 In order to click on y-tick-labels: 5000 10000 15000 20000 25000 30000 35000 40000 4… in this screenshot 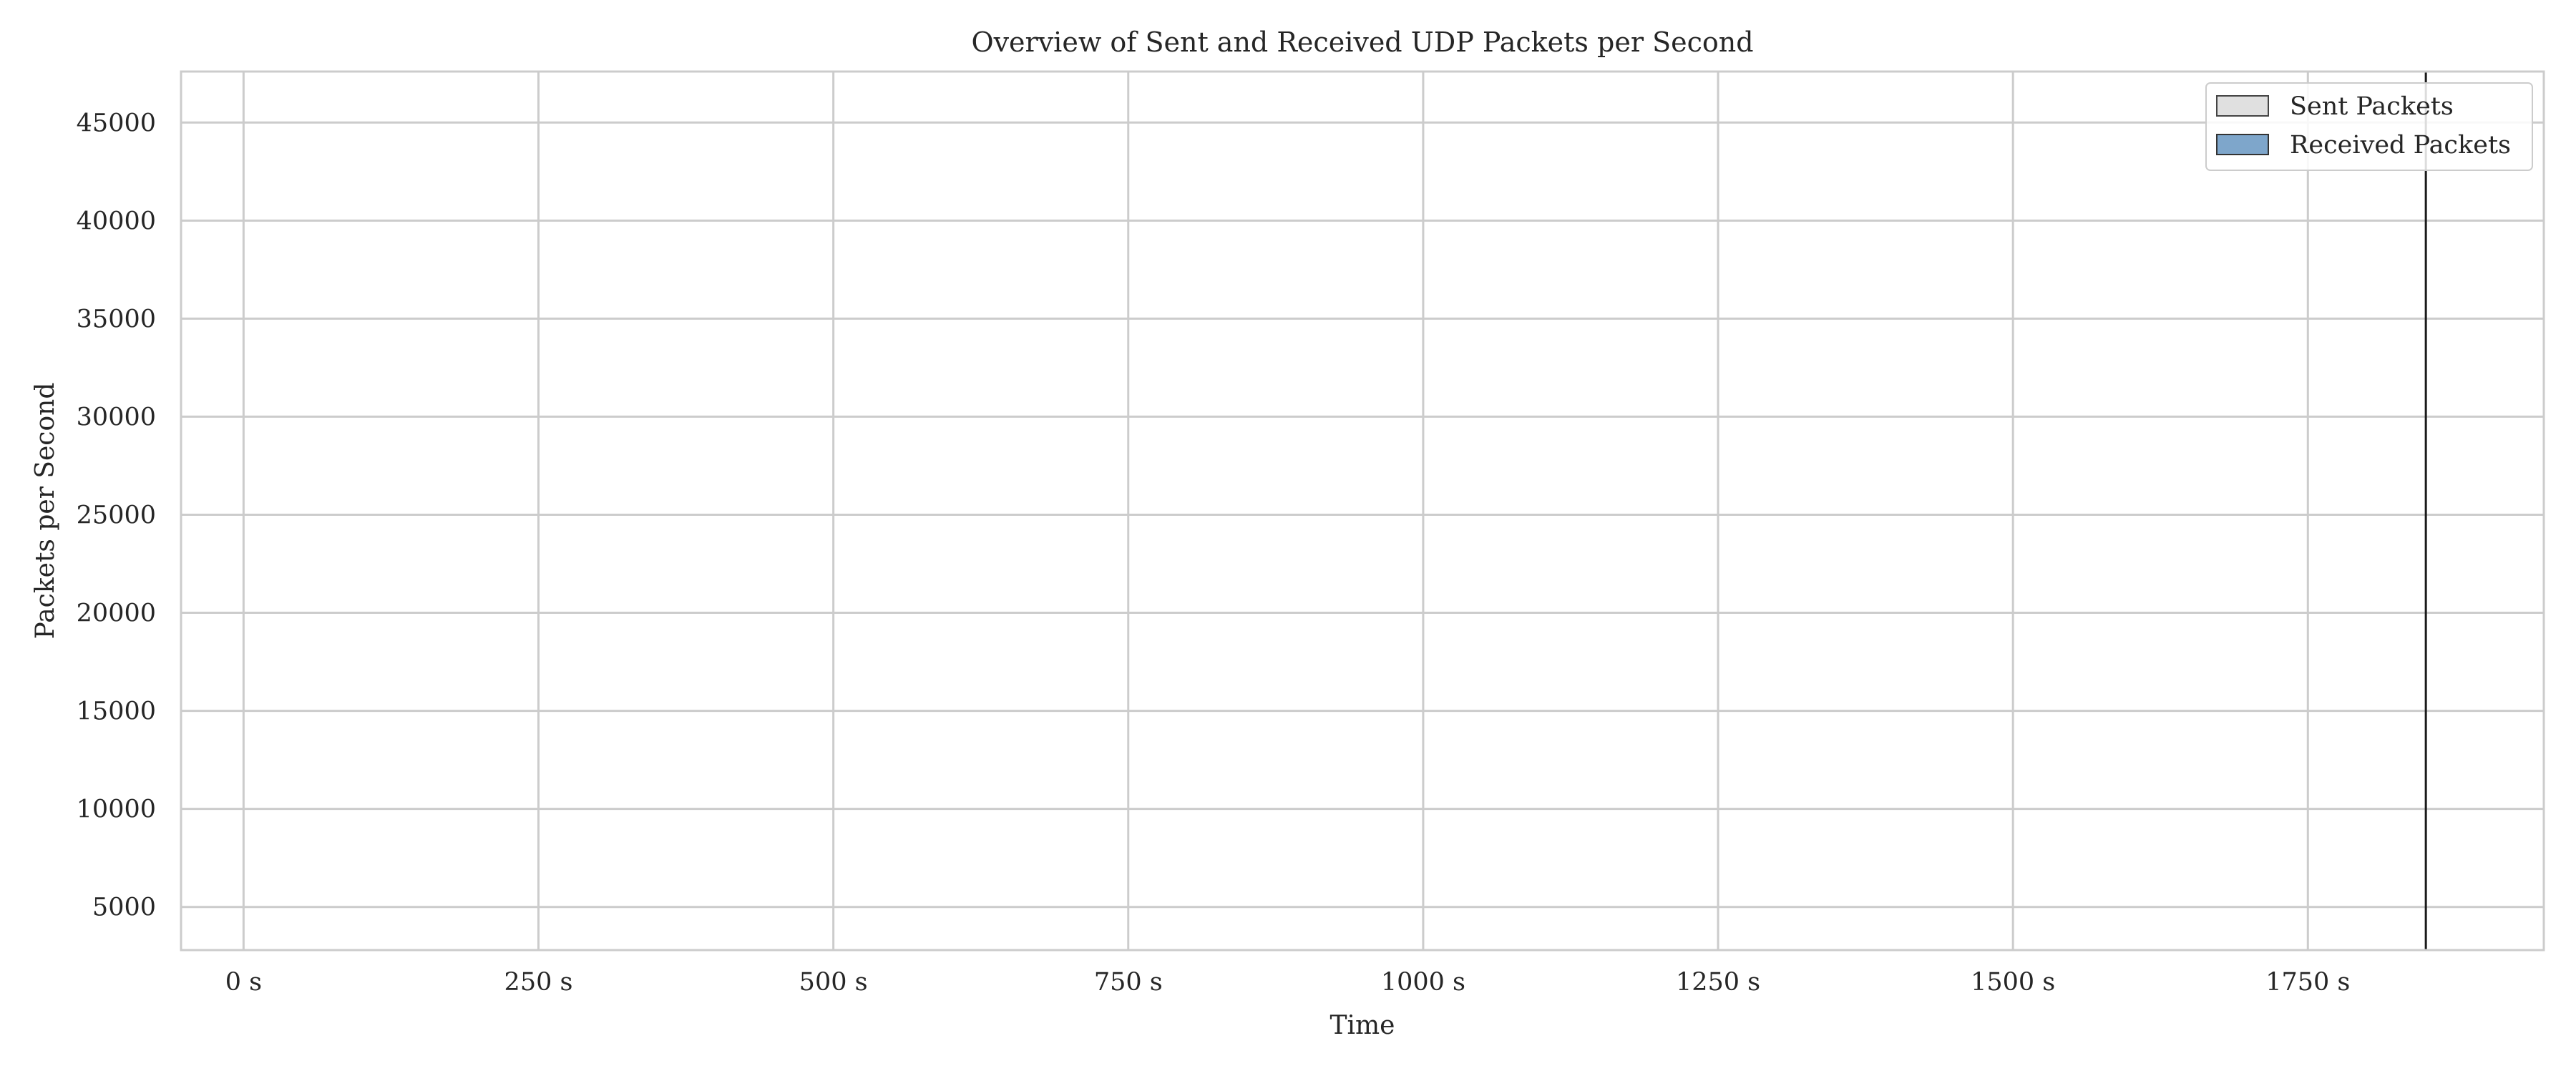, I will do `click(116, 515)`.